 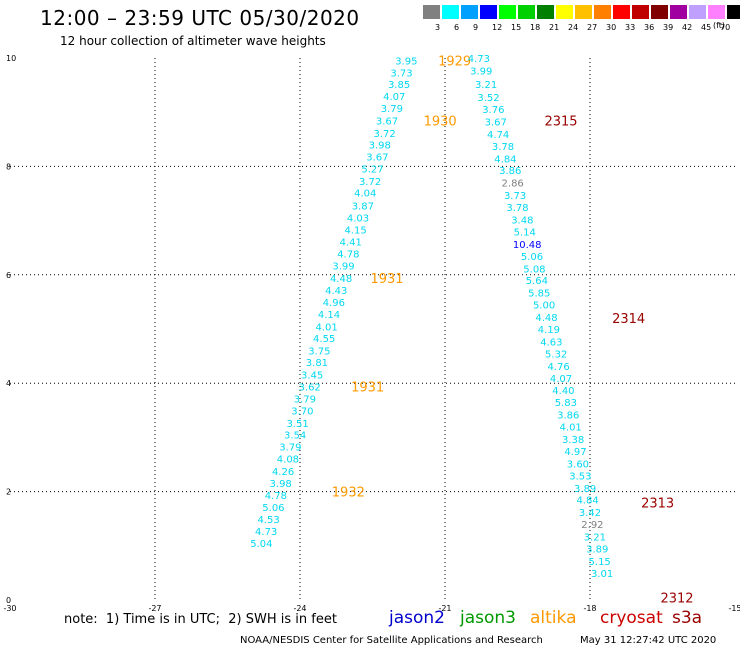 I want to click on data-point-cryosat: 4.19, so click(x=549, y=330).